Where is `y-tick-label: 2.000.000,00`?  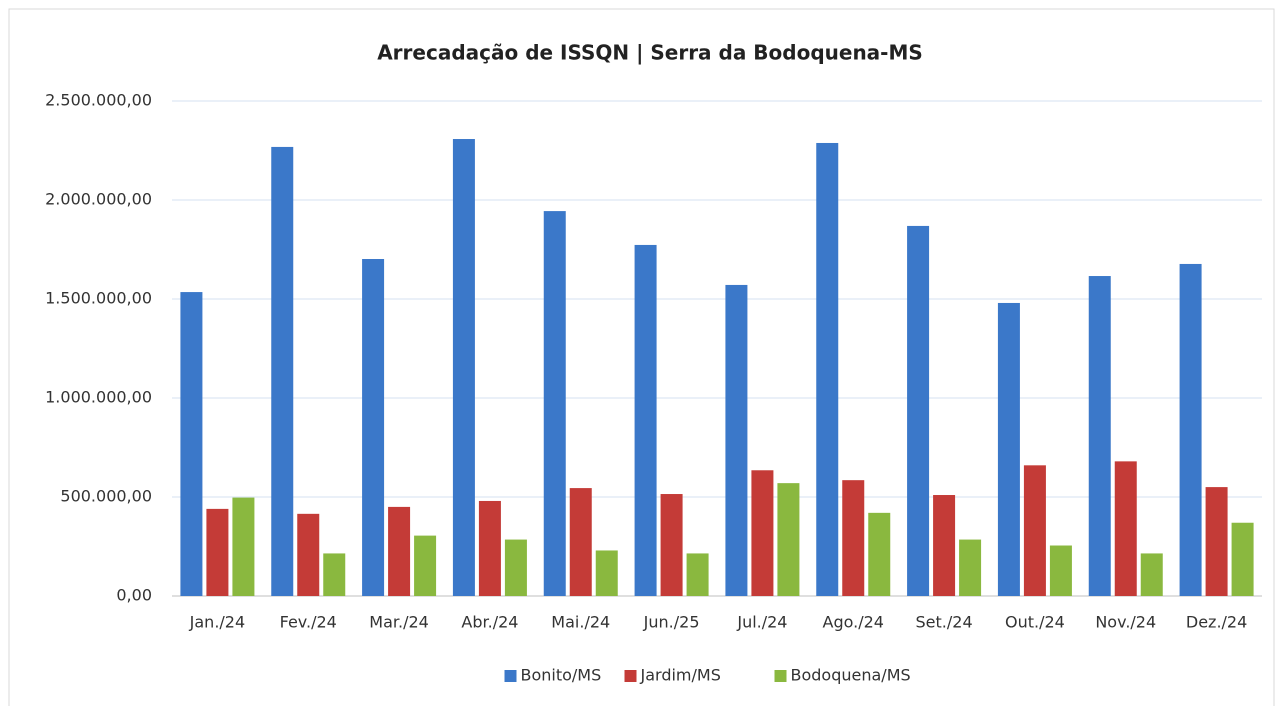 y-tick-label: 2.000.000,00 is located at coordinates (98, 199).